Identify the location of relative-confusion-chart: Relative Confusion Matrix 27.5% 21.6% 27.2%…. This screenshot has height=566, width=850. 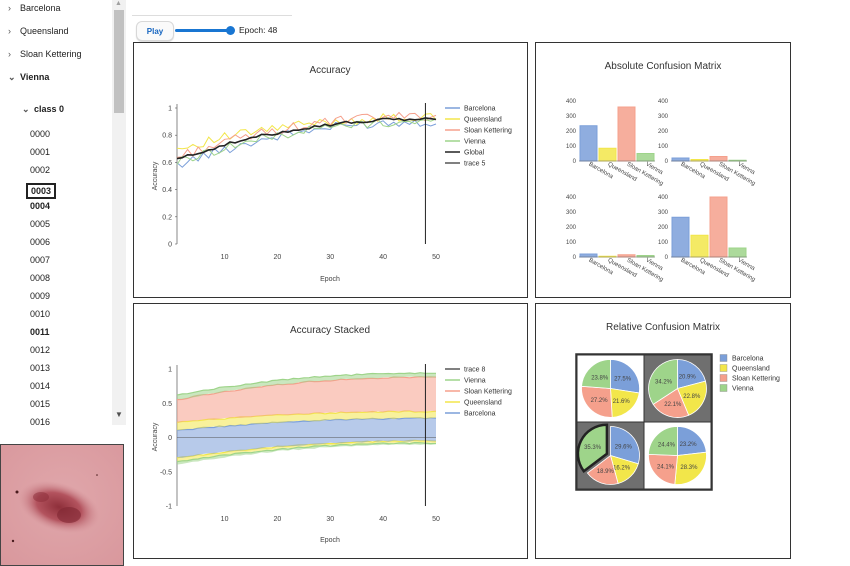
(677, 406).